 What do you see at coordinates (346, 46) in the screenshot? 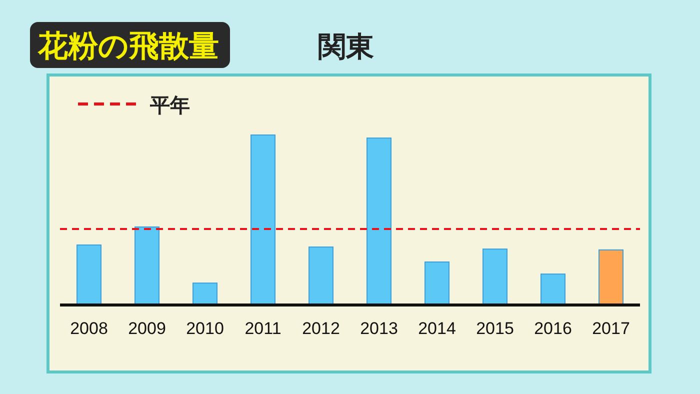
I see `chart-subtitle: 関東` at bounding box center [346, 46].